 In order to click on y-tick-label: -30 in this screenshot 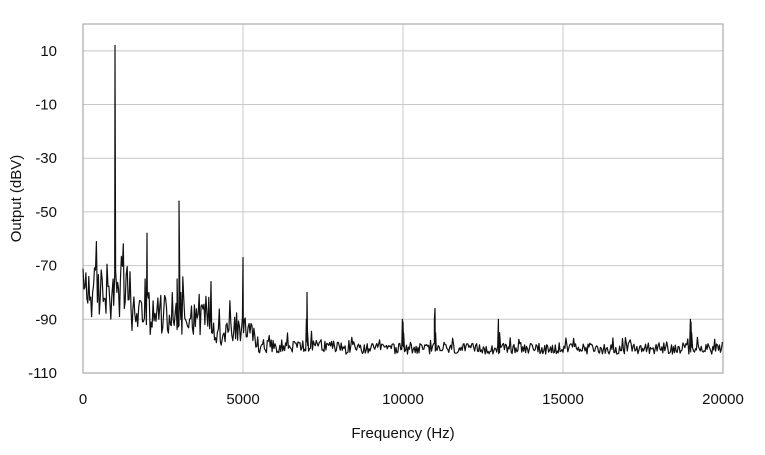, I will do `click(46, 158)`.